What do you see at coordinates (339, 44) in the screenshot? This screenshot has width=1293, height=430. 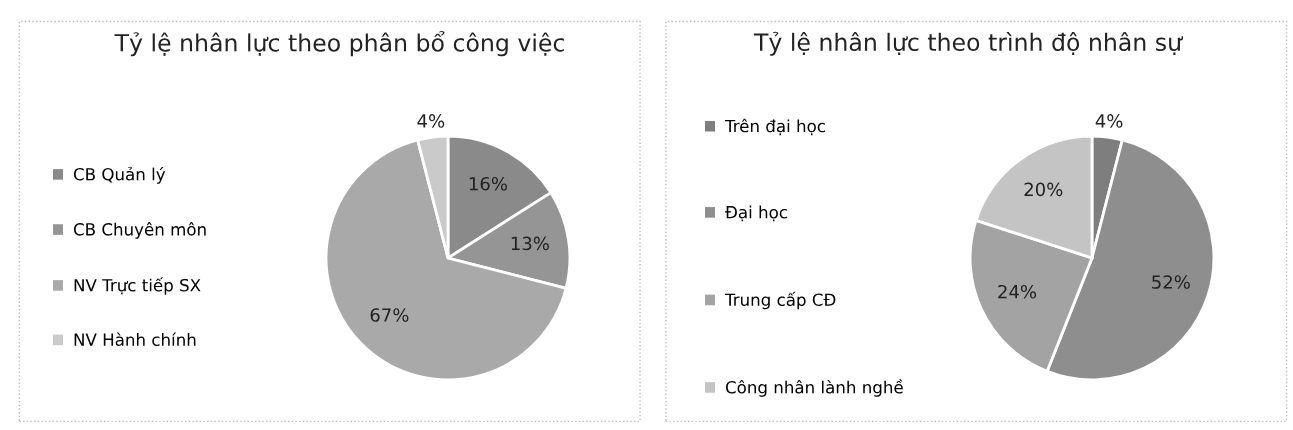 I see `chart-title: Tỷ lệ nhân lực theo phân bổ công việc` at bounding box center [339, 44].